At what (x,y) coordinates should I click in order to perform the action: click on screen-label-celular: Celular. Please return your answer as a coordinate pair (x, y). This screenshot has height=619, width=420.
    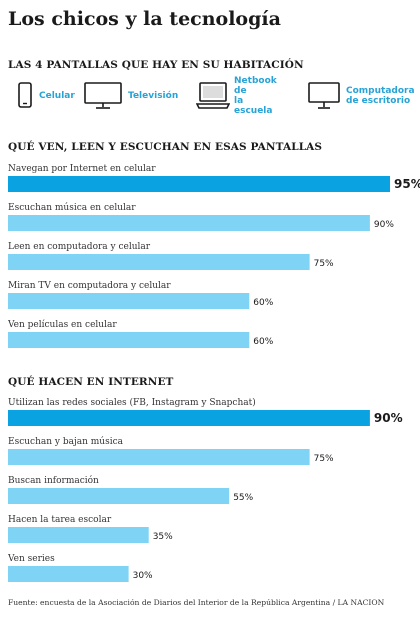
    Looking at the image, I should click on (57, 96).